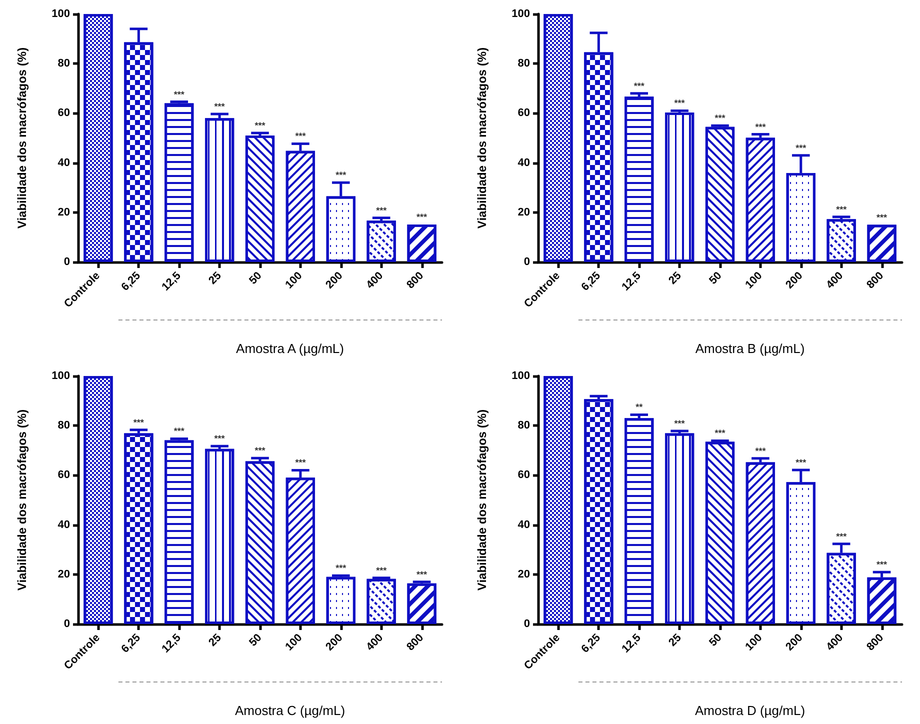 The image size is (920, 724). What do you see at coordinates (290, 710) in the screenshot?
I see `x-axis-title: Amostra C (µg/mL)` at bounding box center [290, 710].